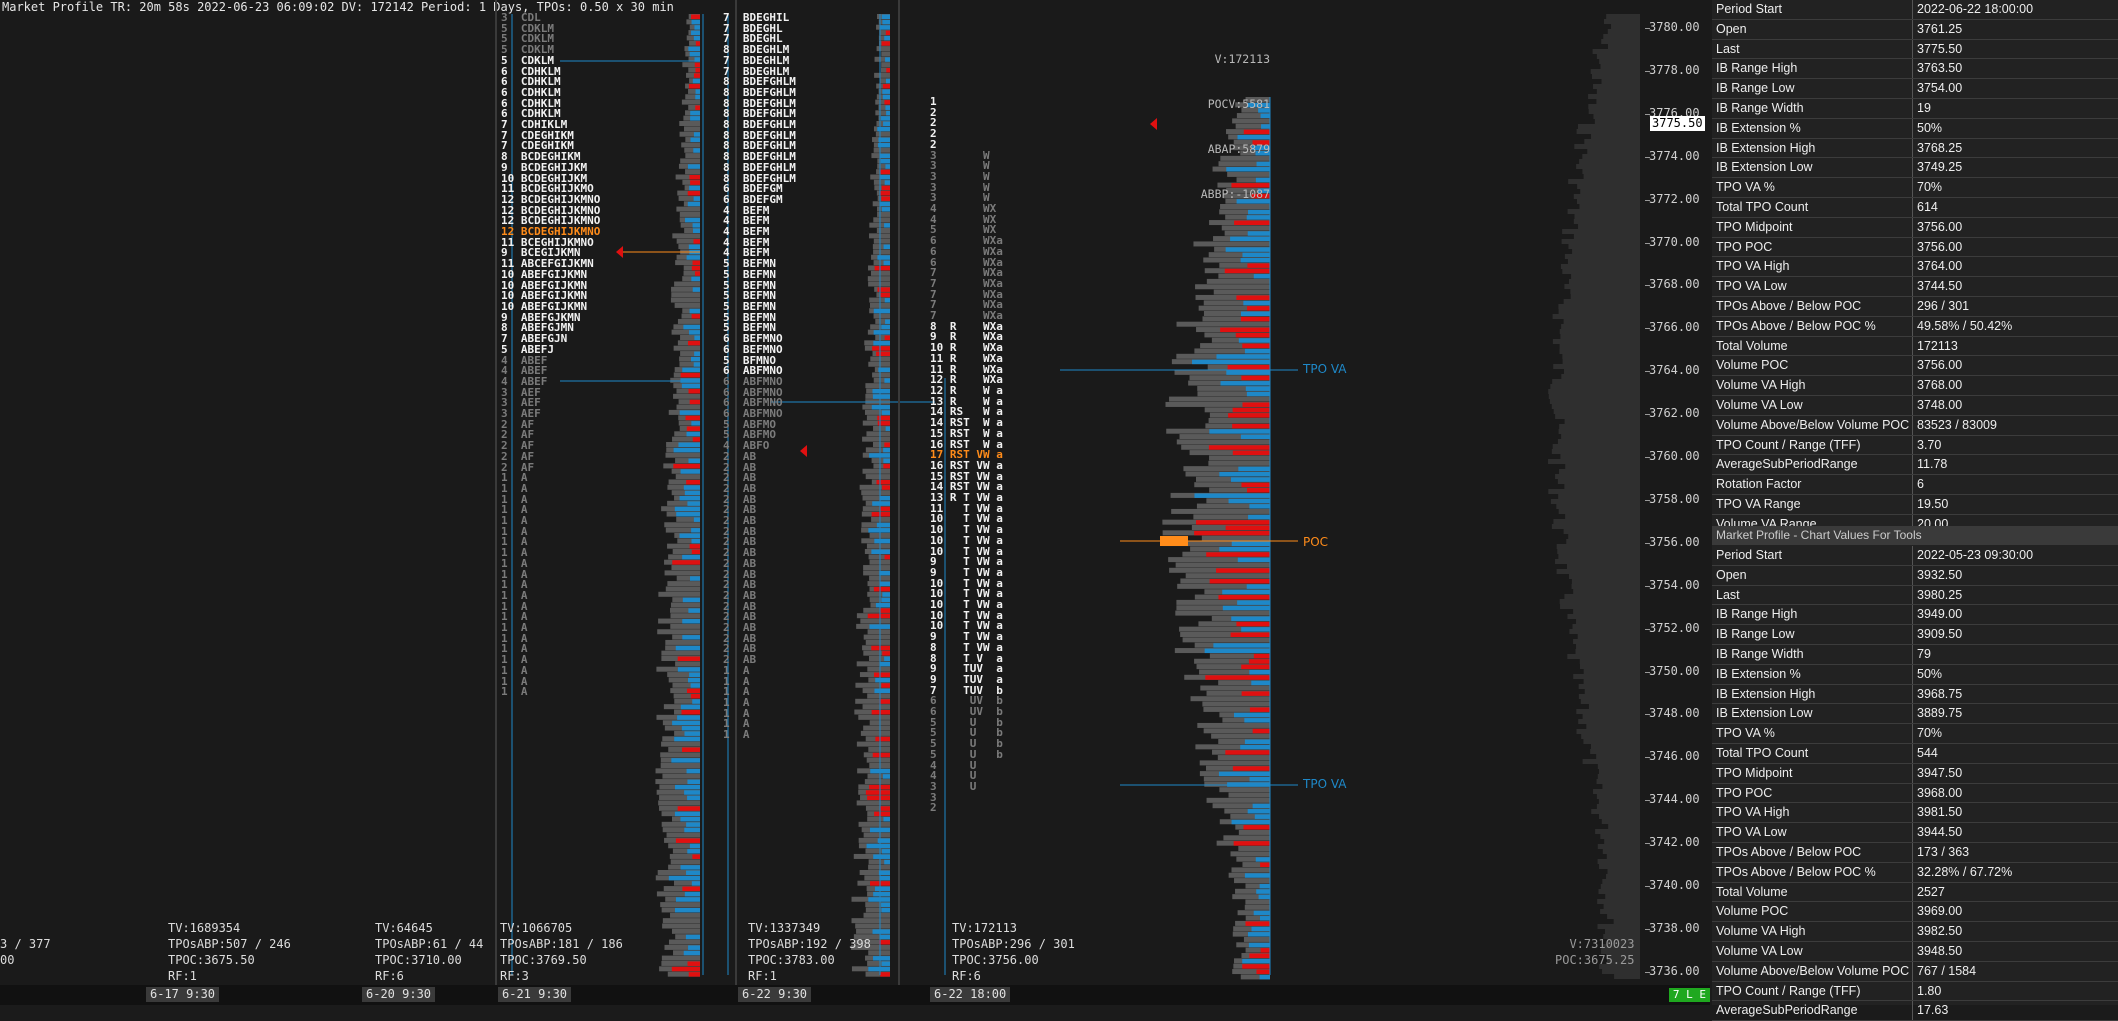 The height and width of the screenshot is (1021, 2118). I want to click on values-value: 83523 / 83009, so click(1957, 424).